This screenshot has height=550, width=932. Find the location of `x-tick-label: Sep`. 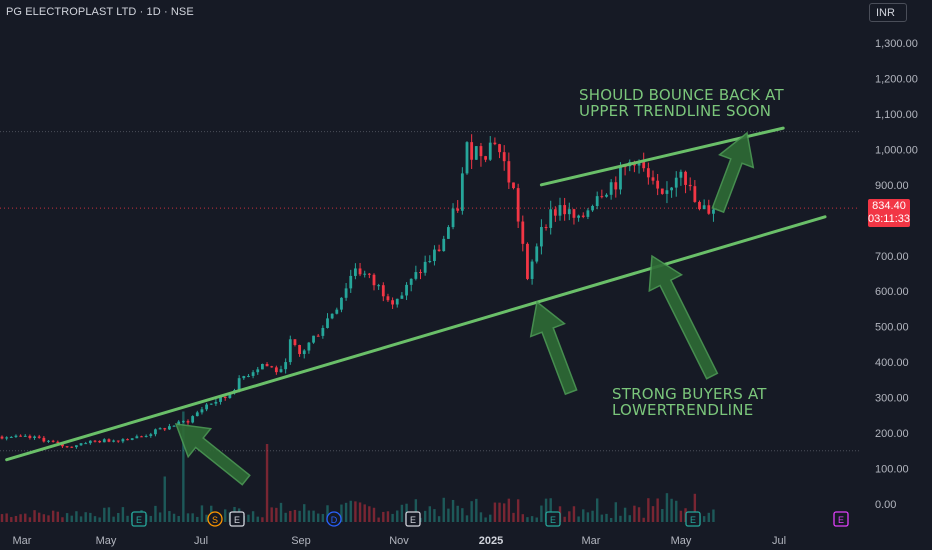

x-tick-label: Sep is located at coordinates (301, 541).